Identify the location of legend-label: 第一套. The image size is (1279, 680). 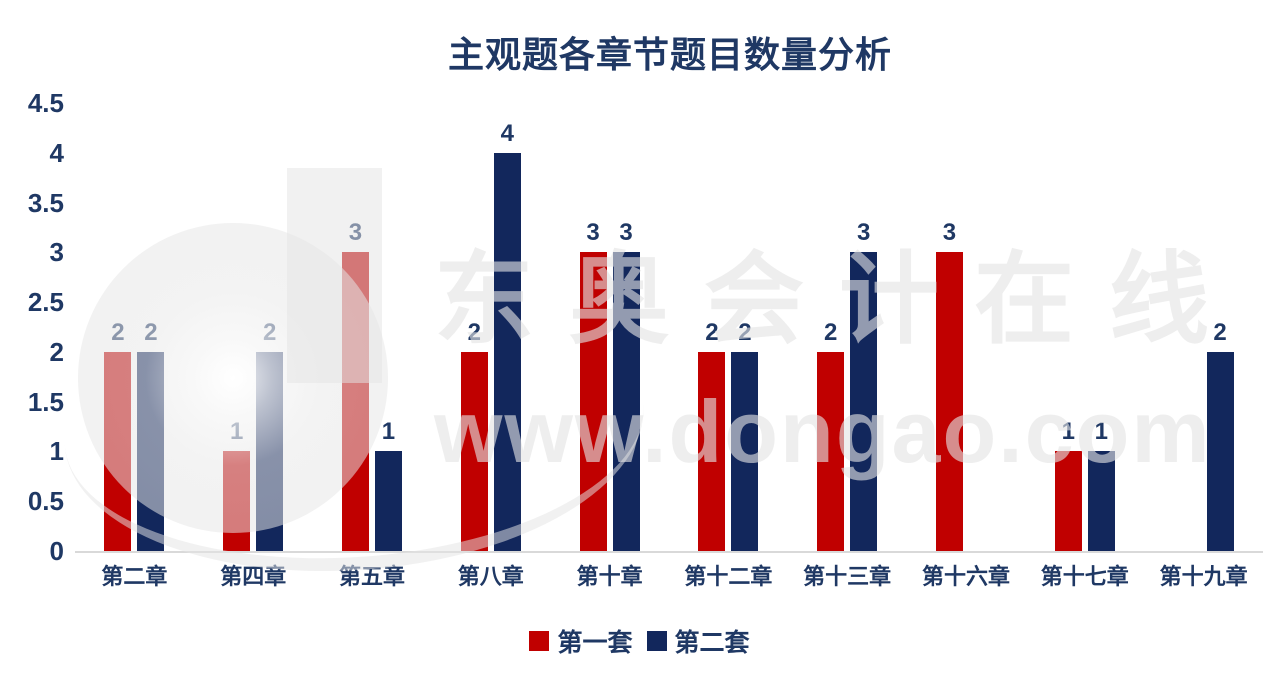
(595, 643).